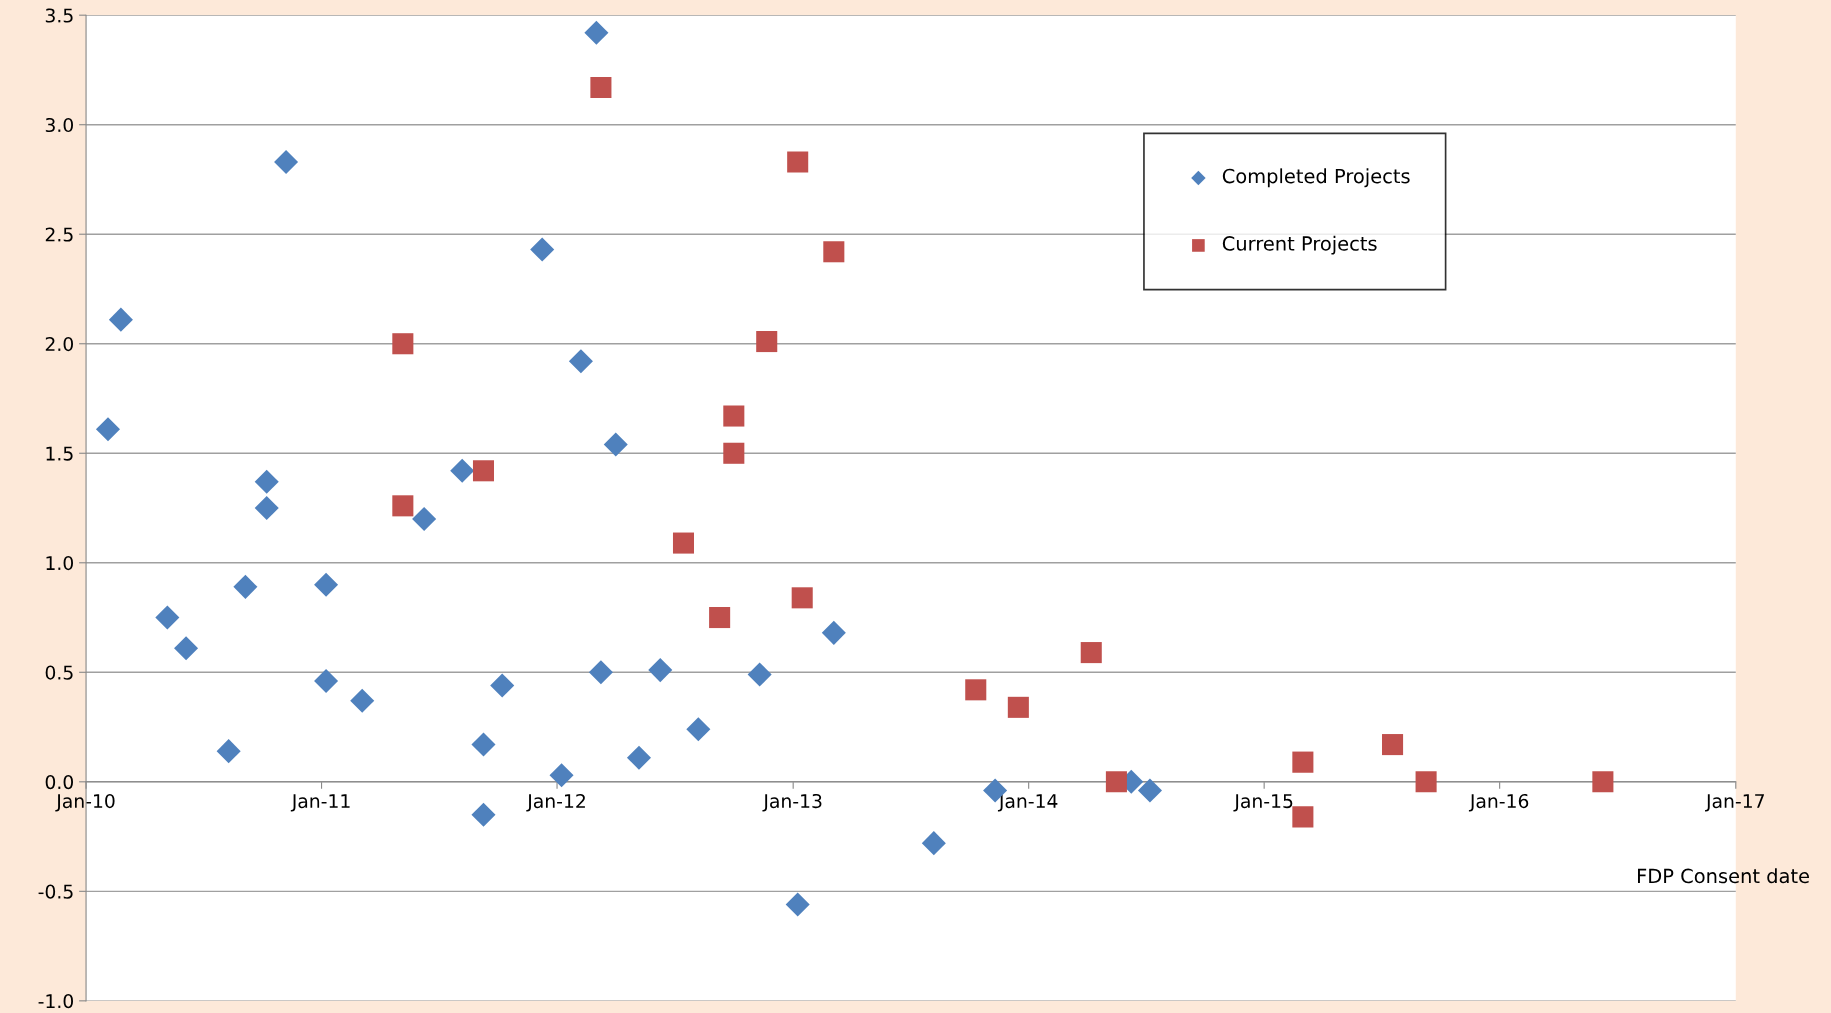  What do you see at coordinates (59, 344) in the screenshot?
I see `y-tick-label: 2.0` at bounding box center [59, 344].